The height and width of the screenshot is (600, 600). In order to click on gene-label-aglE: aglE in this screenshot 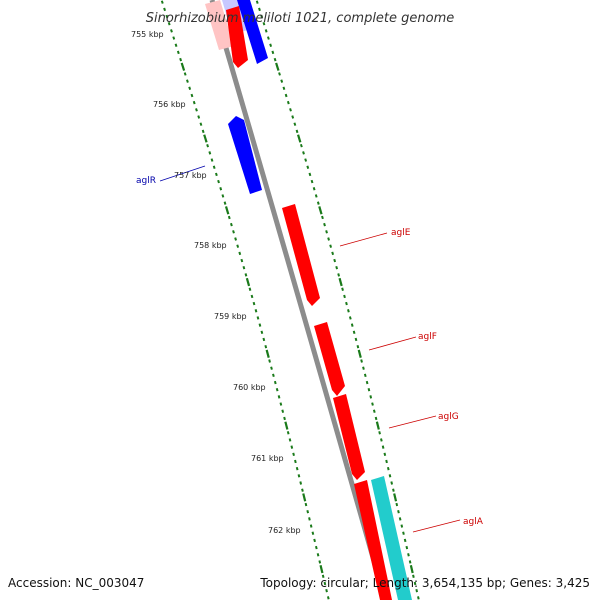, I will do `click(401, 233)`.